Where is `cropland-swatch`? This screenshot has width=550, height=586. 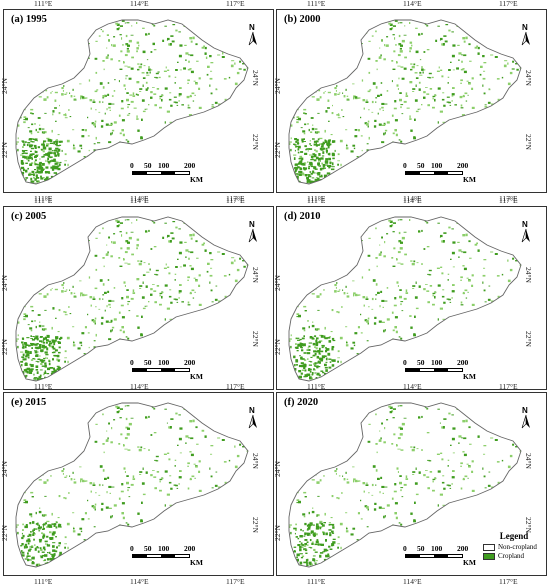
cropland-swatch is located at coordinates (489, 556).